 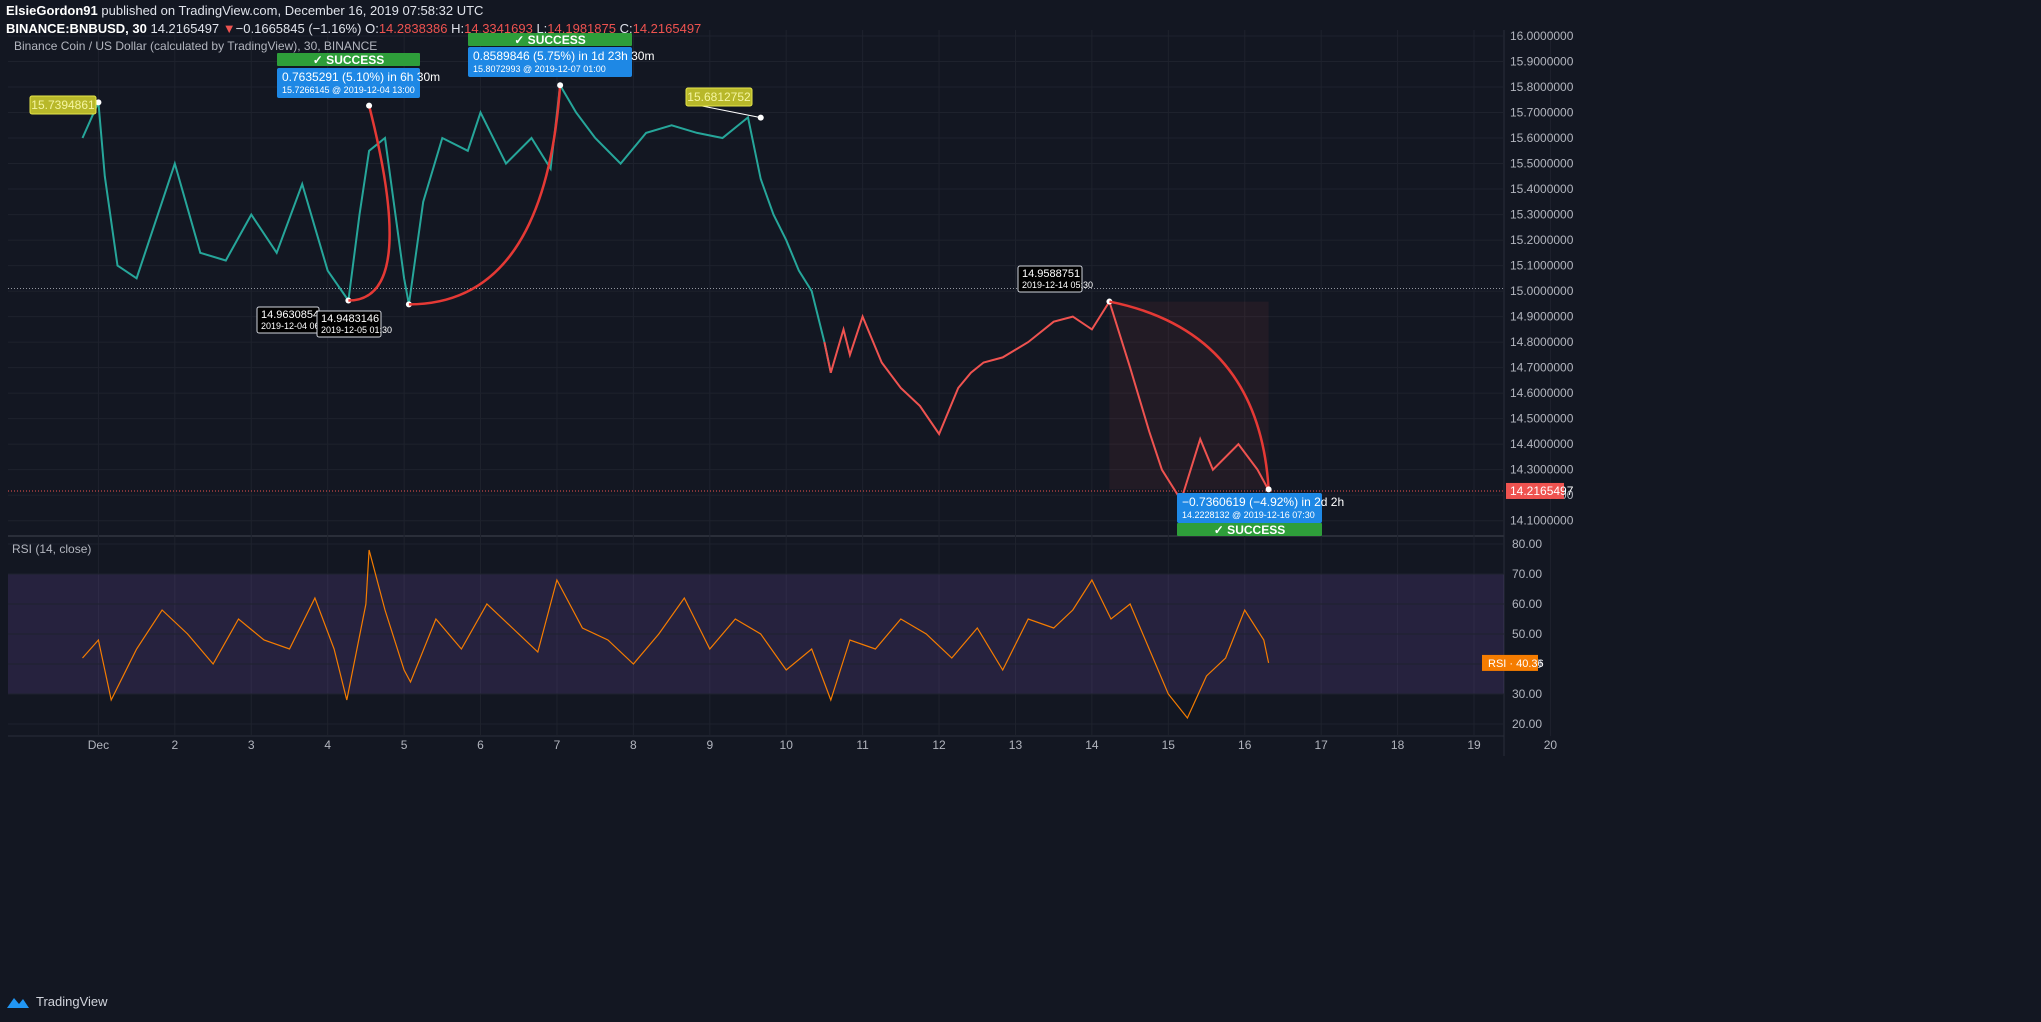 What do you see at coordinates (458, 28) in the screenshot?
I see `high-label: H:` at bounding box center [458, 28].